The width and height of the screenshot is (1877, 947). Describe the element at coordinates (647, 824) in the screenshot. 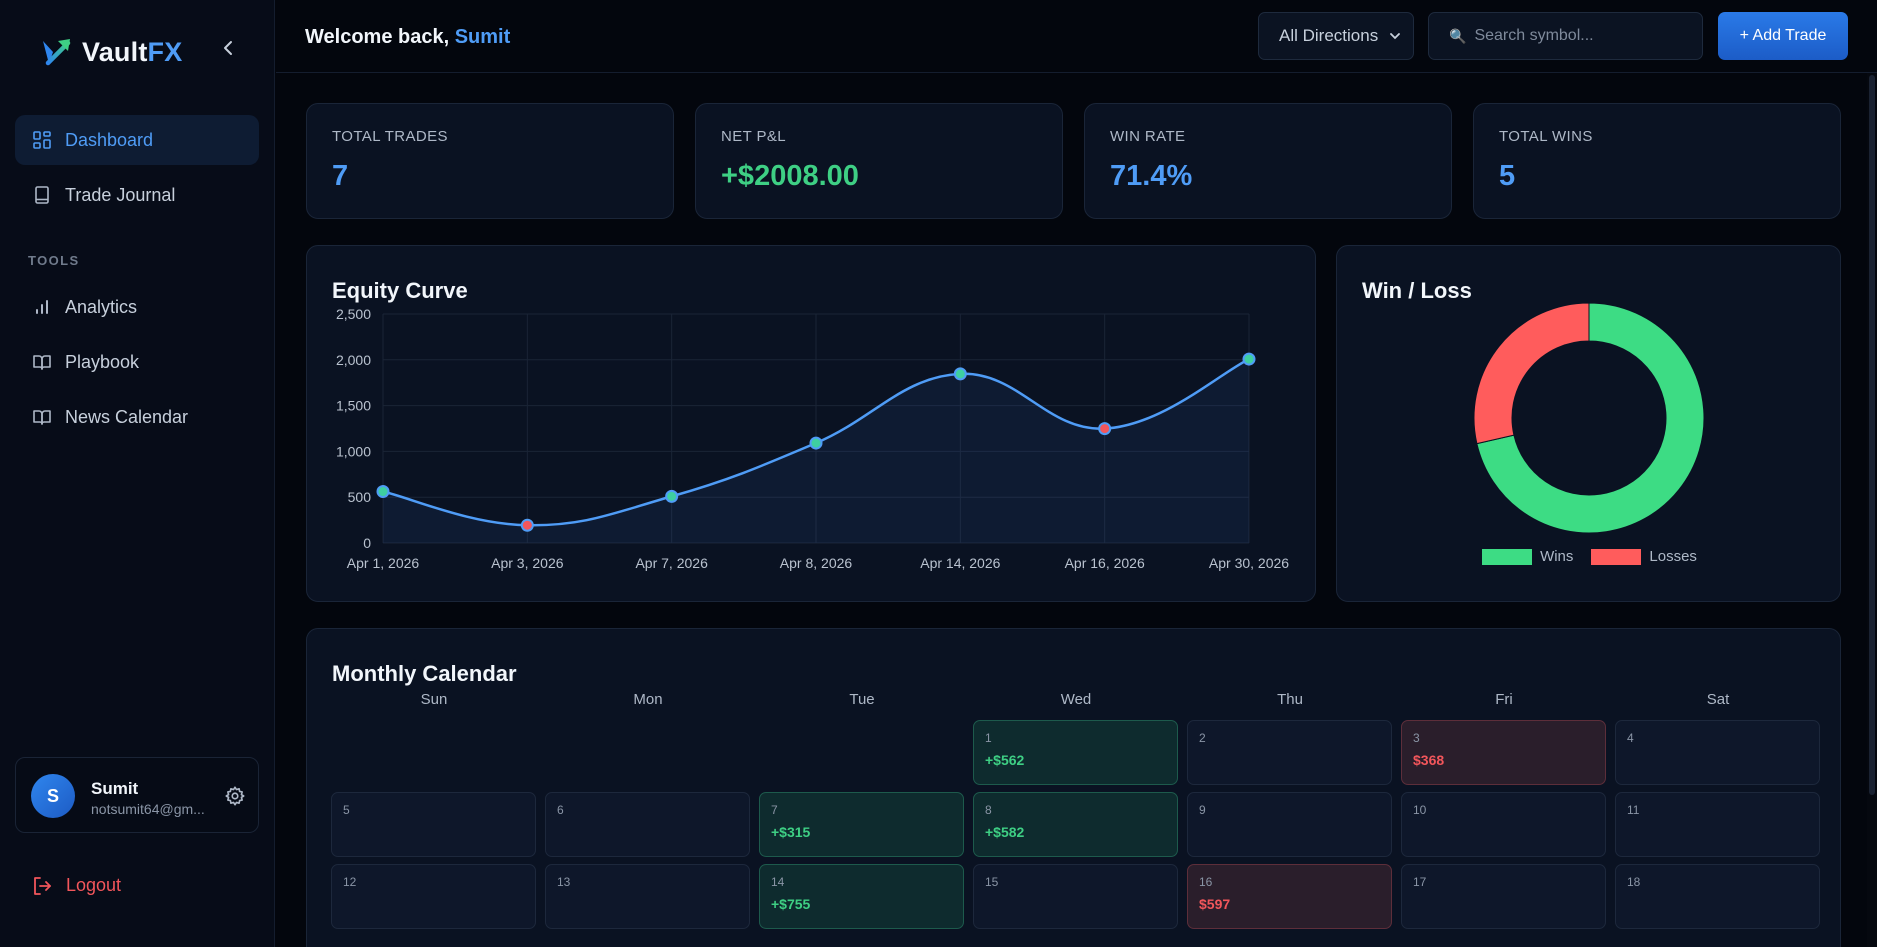

I see `calendar-day-cell: 6` at that location.